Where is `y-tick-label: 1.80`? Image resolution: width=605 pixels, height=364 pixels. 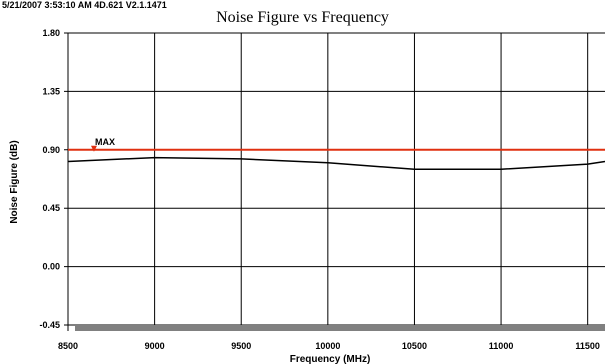
y-tick-label: 1.80 is located at coordinates (51, 33).